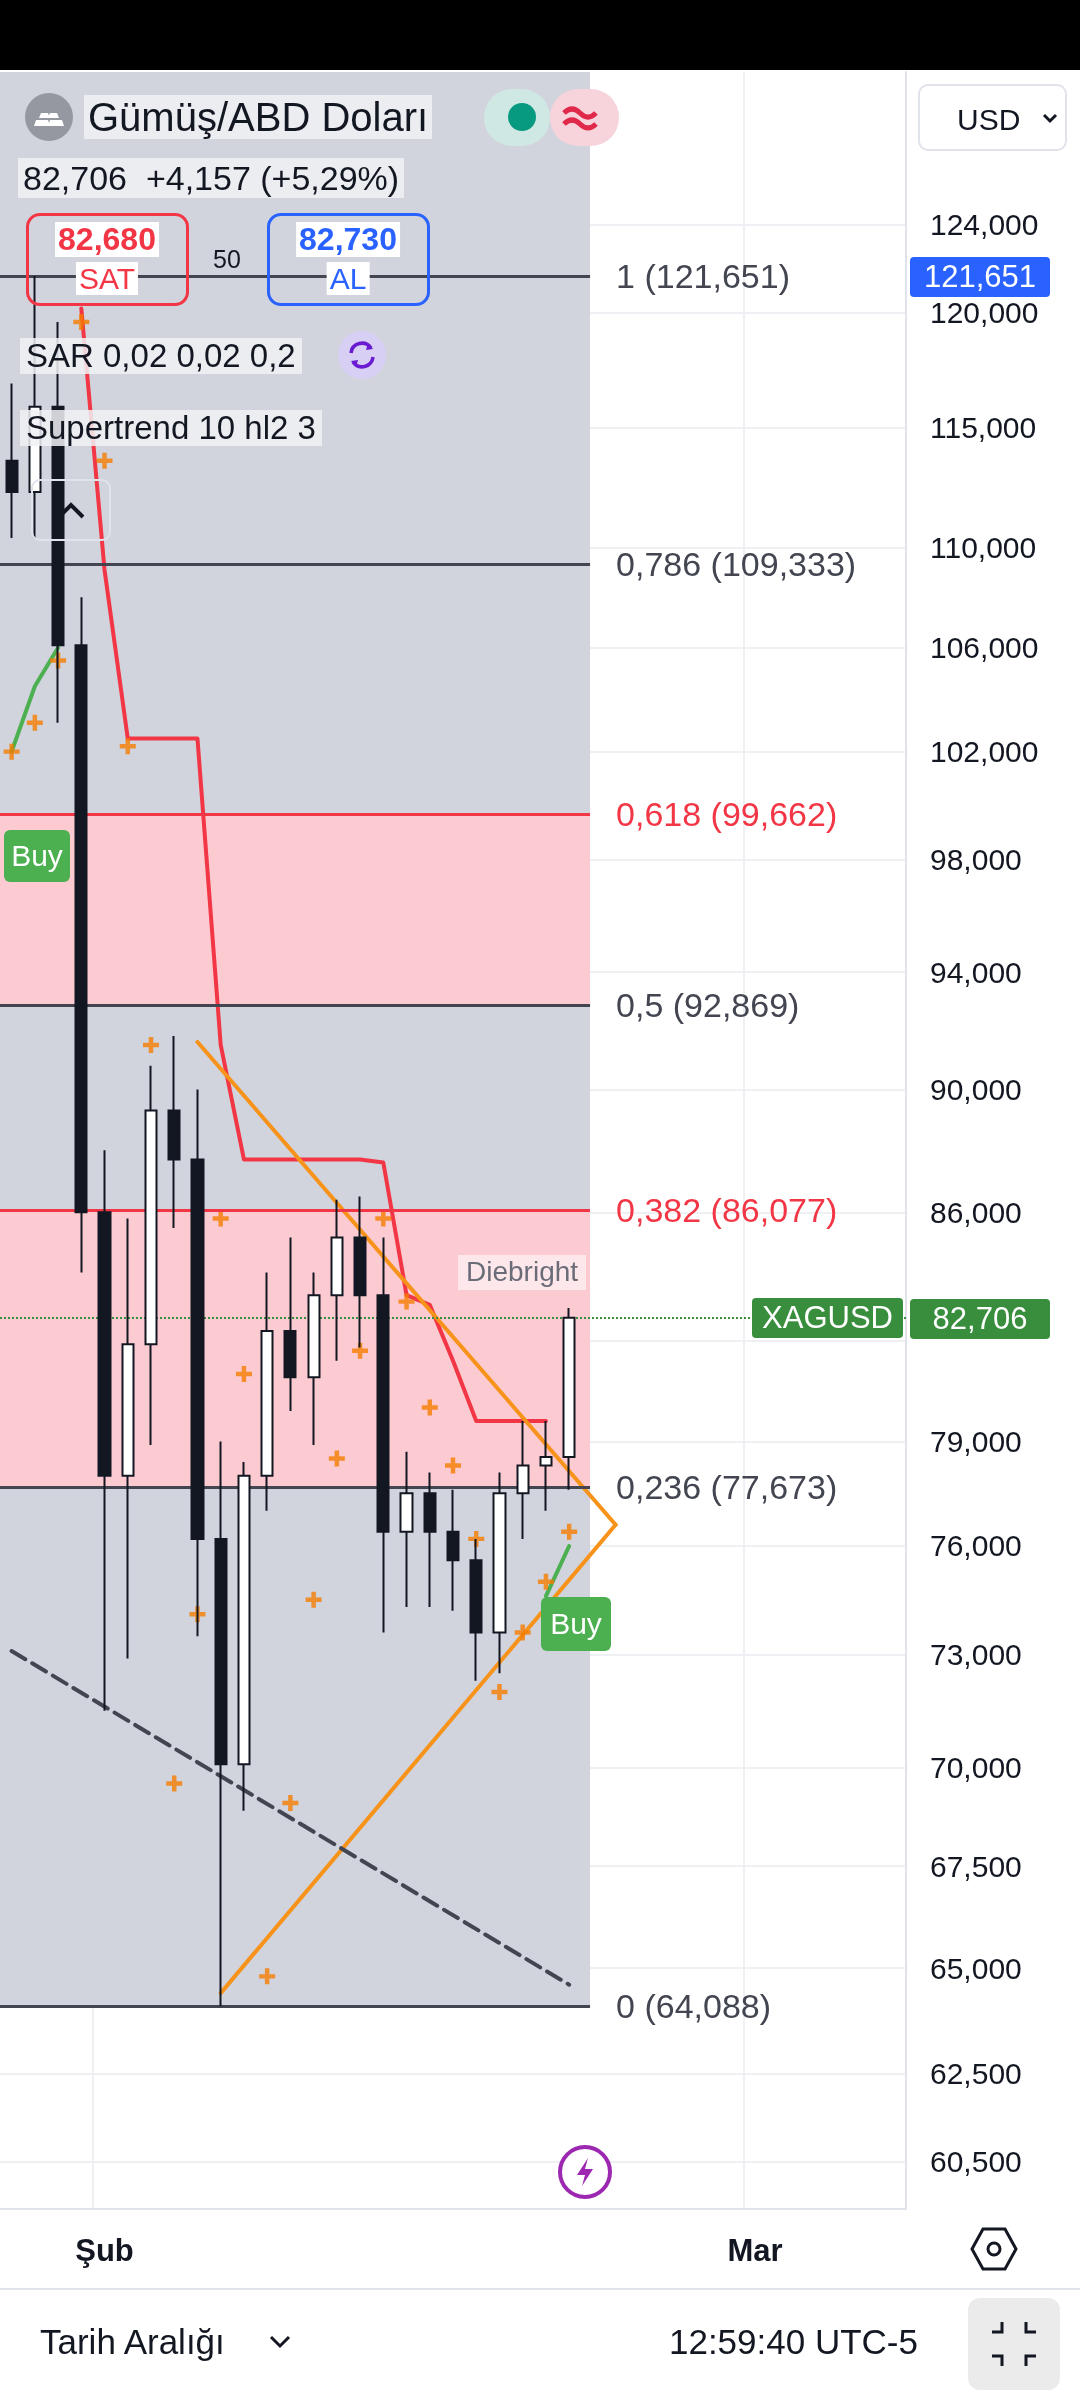  I want to click on y-tick-label: 90,000, so click(976, 1090).